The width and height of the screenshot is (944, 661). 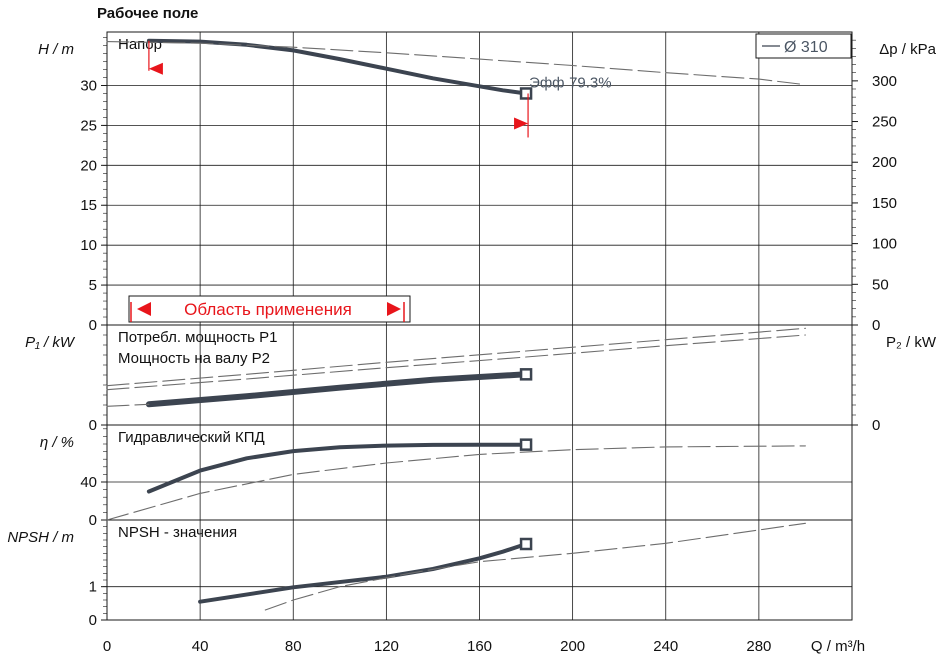 What do you see at coordinates (107, 646) in the screenshot?
I see `x-tick-label: 0` at bounding box center [107, 646].